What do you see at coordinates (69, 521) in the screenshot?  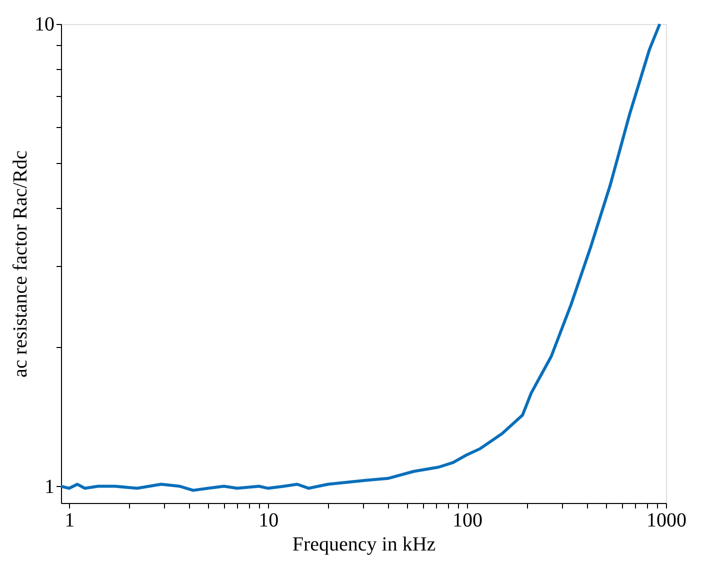 I see `x-tick-label: 1` at bounding box center [69, 521].